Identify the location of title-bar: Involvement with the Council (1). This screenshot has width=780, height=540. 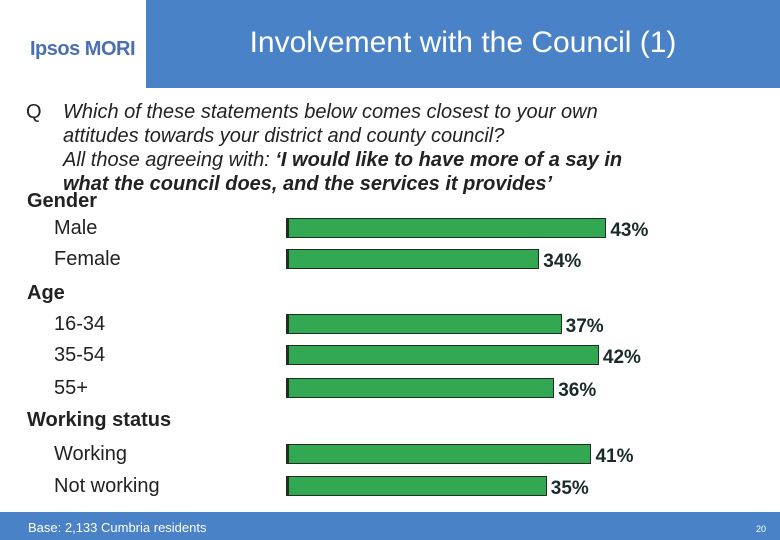
(463, 44).